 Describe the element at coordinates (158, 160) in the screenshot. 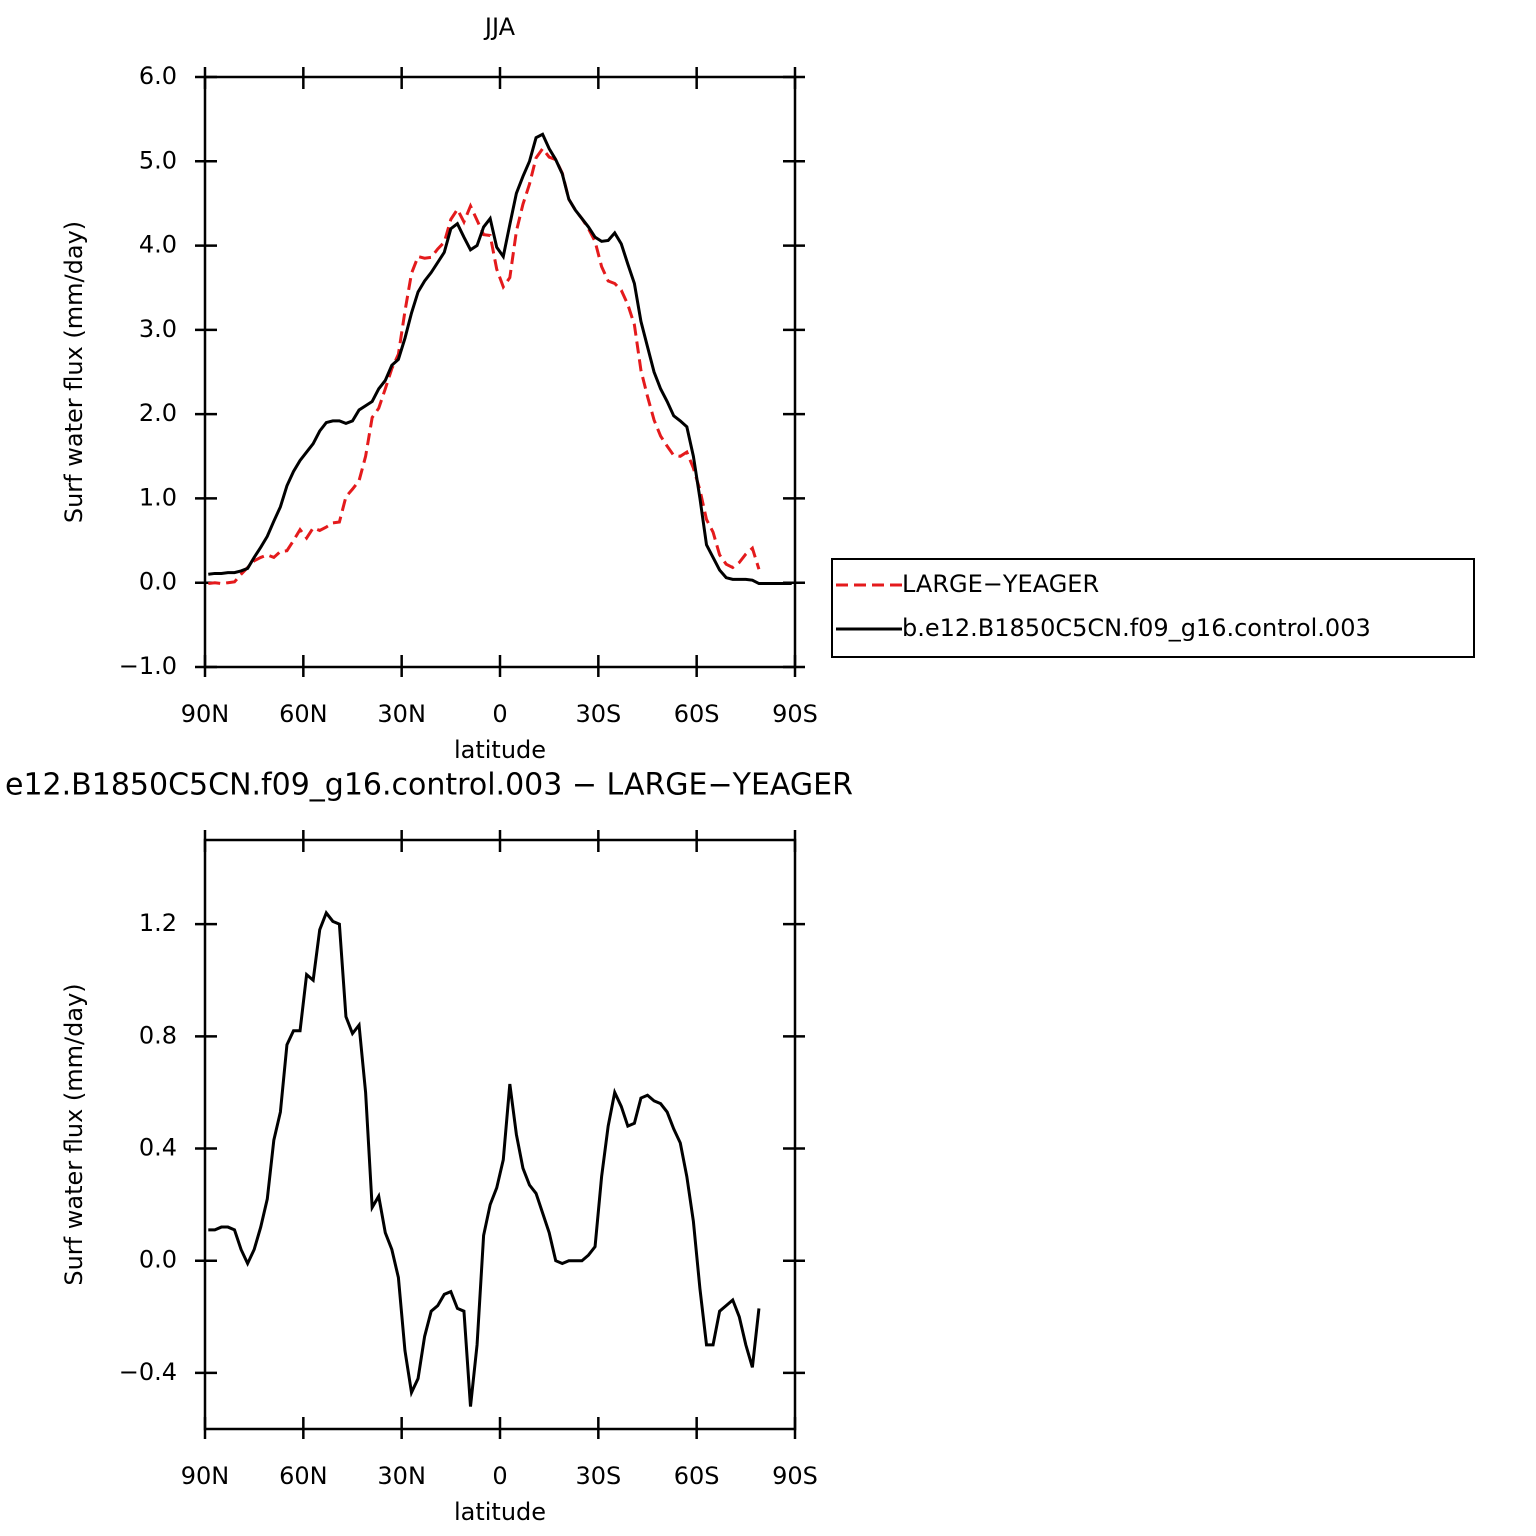

I see `y-tick-label: 5.0` at that location.